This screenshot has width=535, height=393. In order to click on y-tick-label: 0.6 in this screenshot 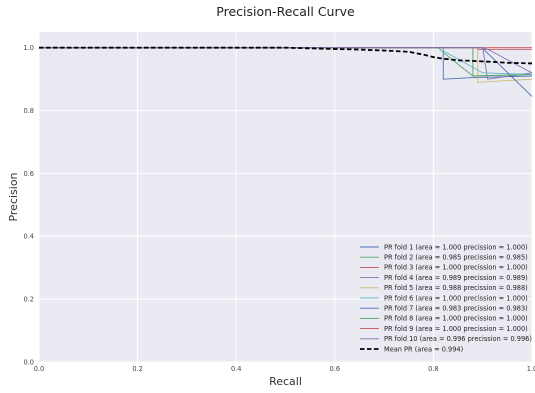, I will do `click(29, 174)`.